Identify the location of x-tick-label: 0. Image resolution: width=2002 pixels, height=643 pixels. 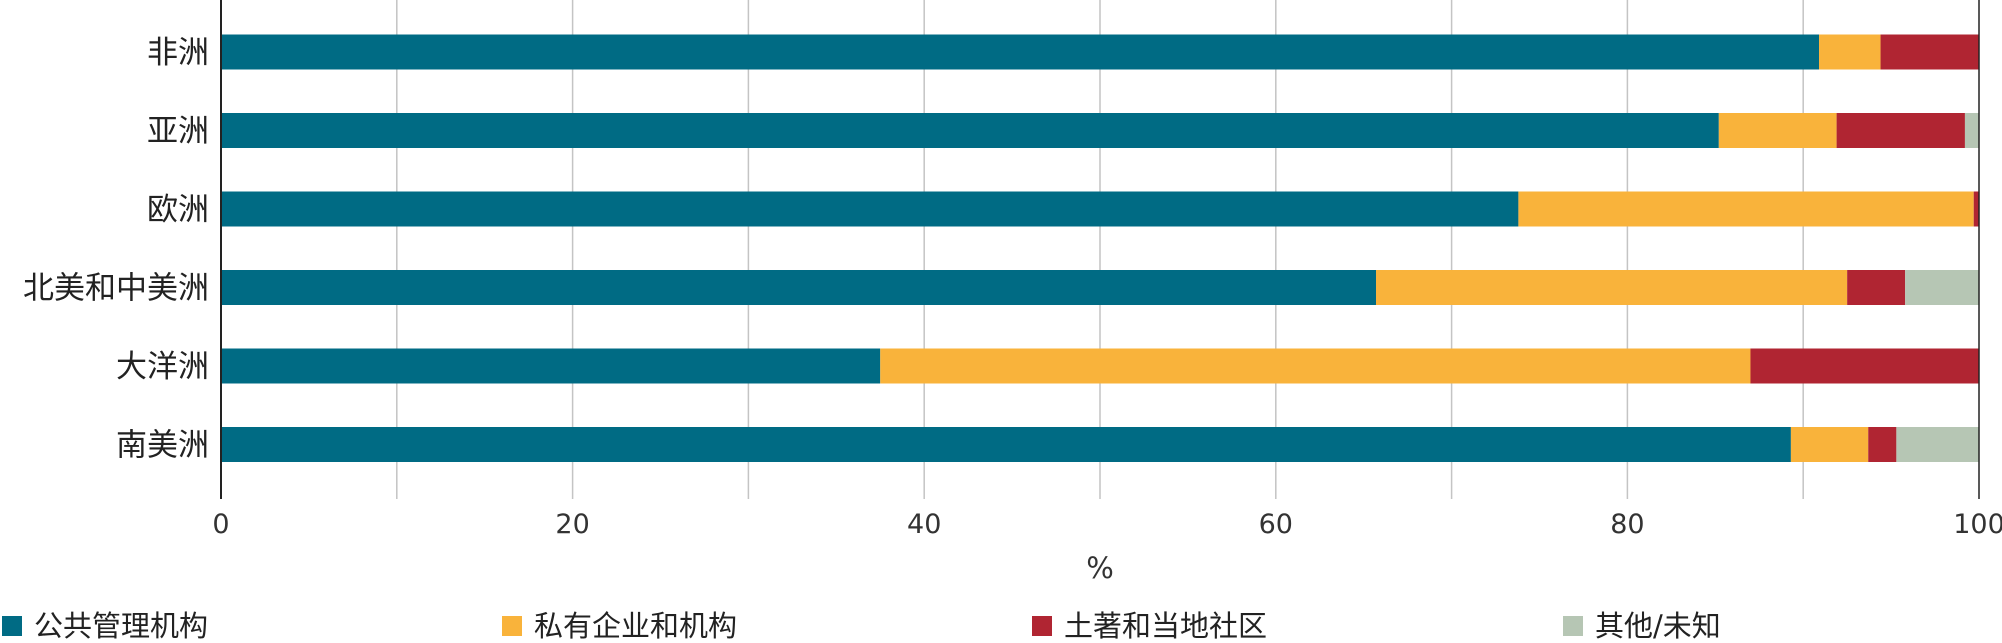
(220, 524).